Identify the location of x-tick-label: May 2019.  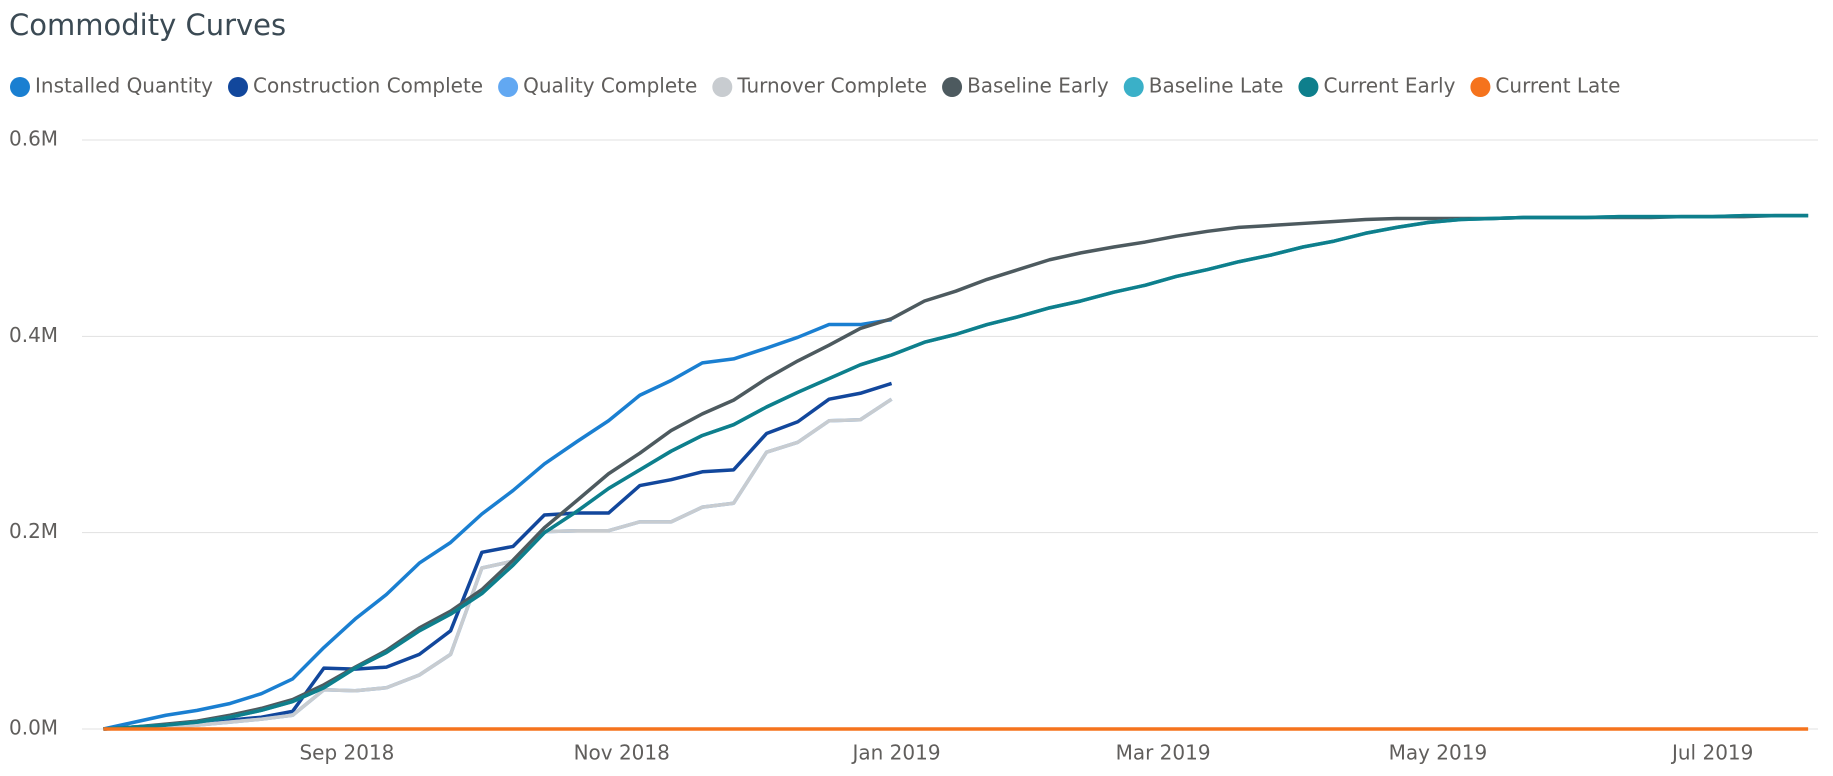
(1438, 753).